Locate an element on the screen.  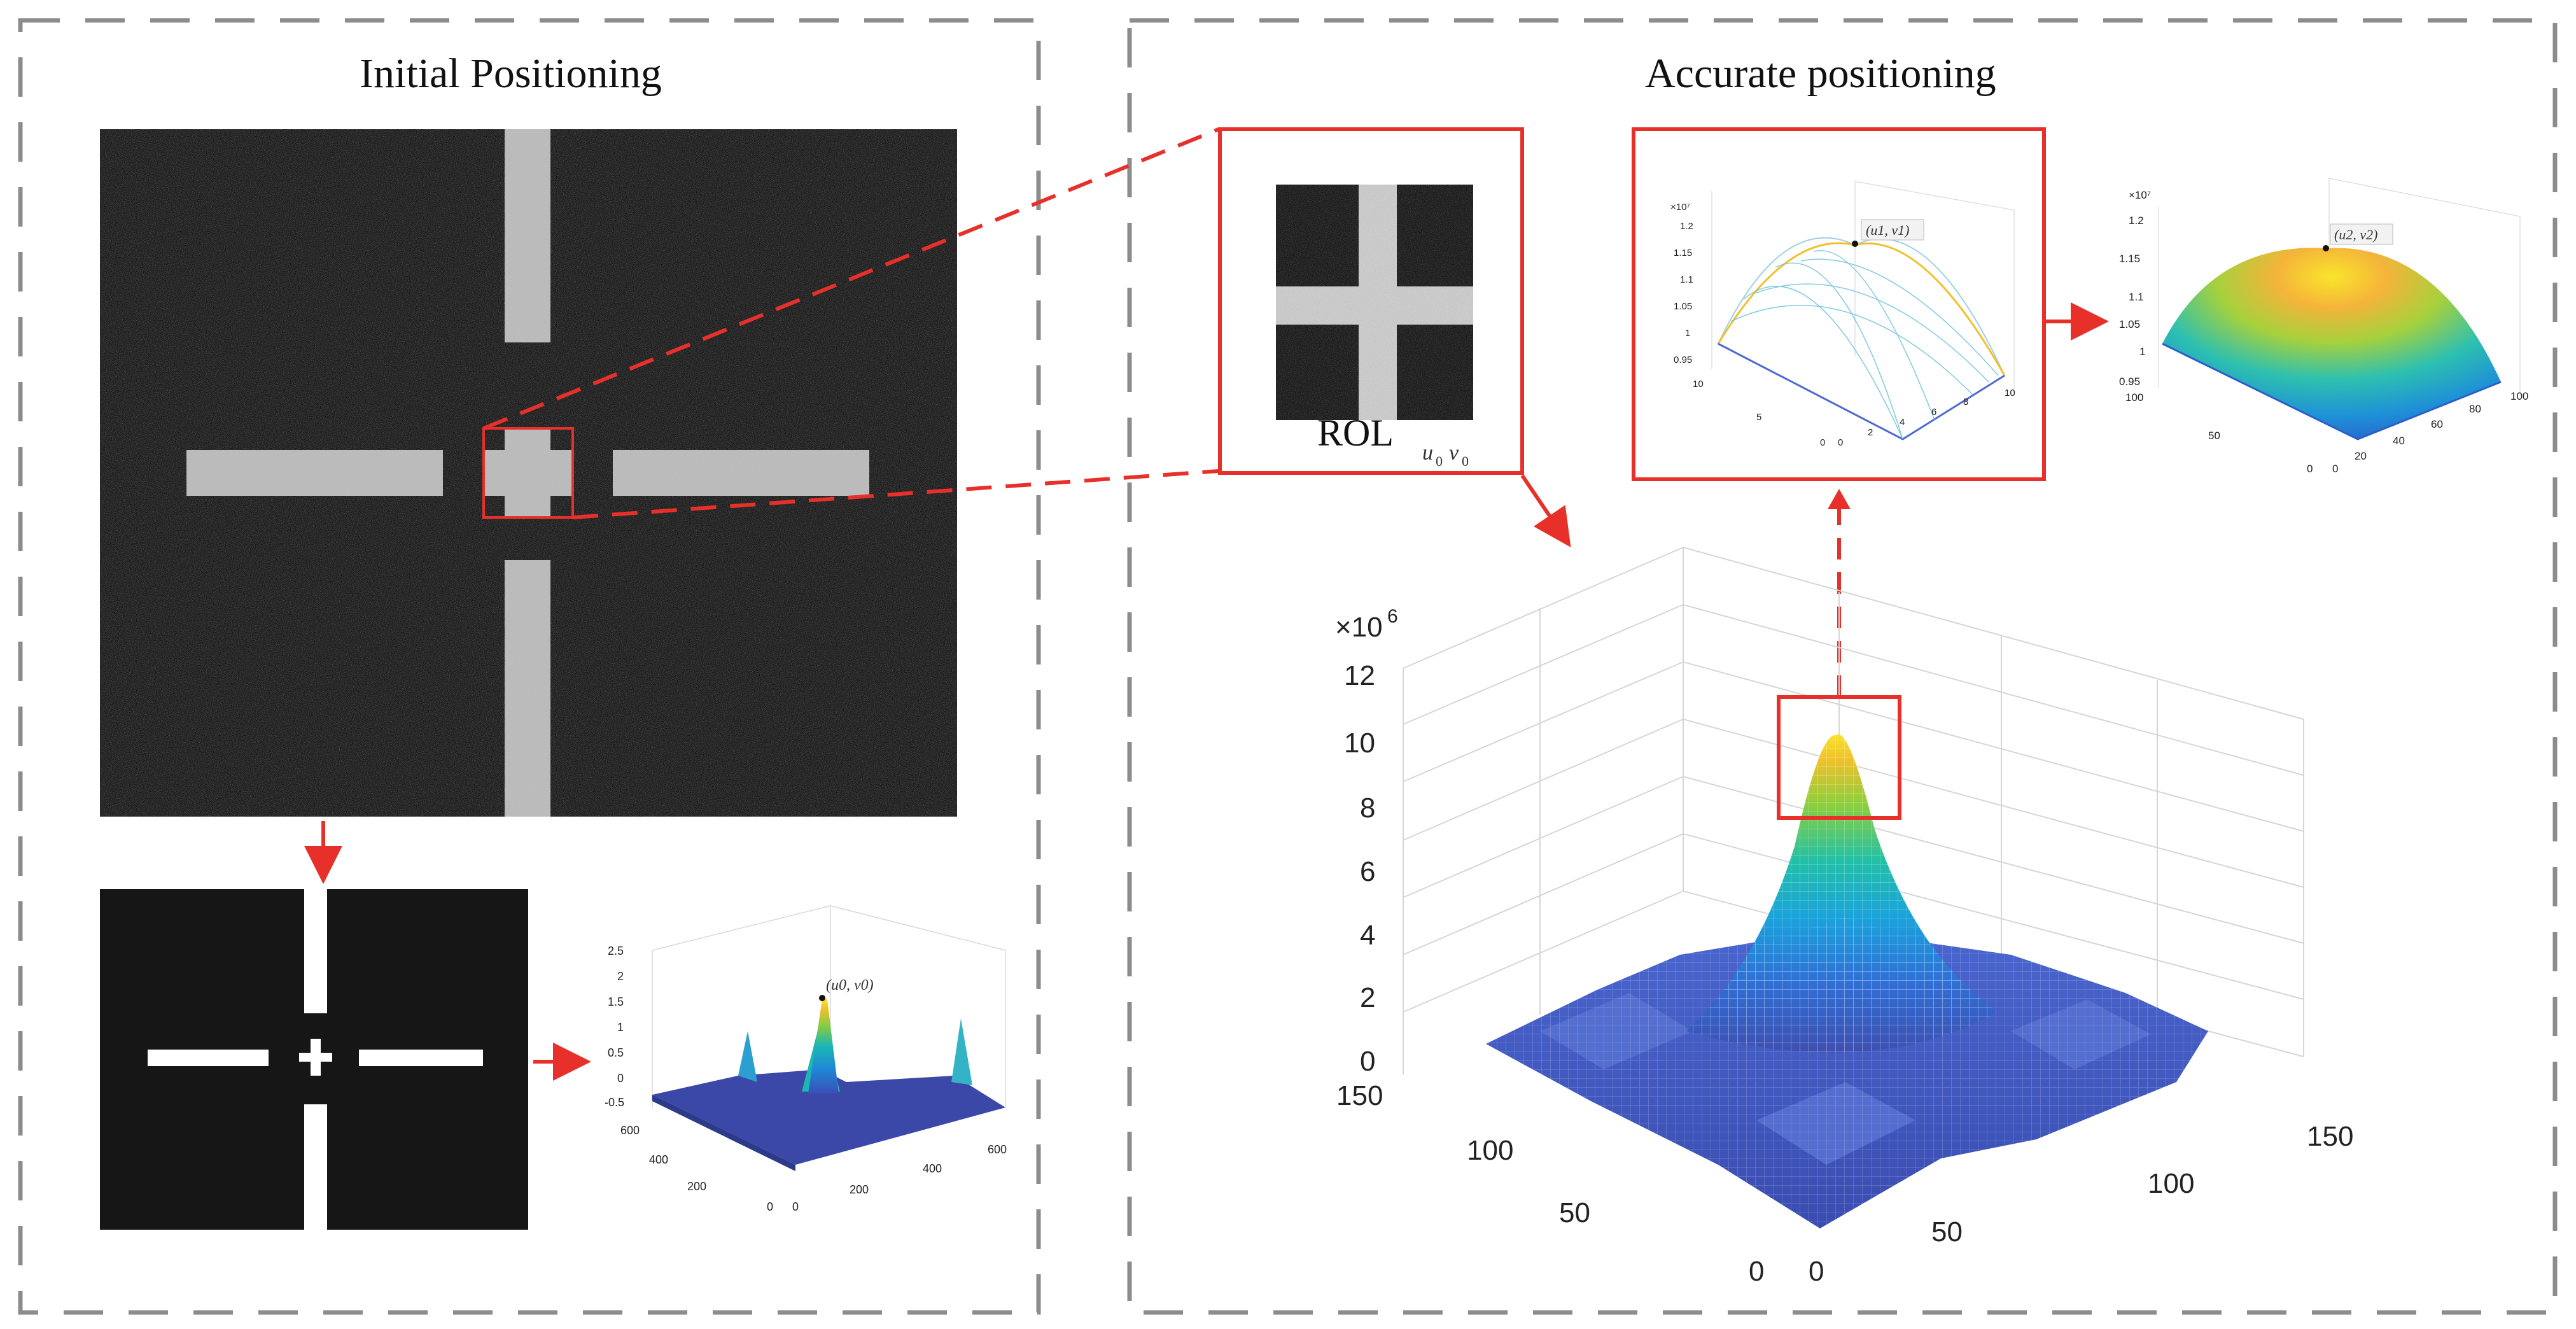
surface-x-tick: 40 is located at coordinates (2399, 441).